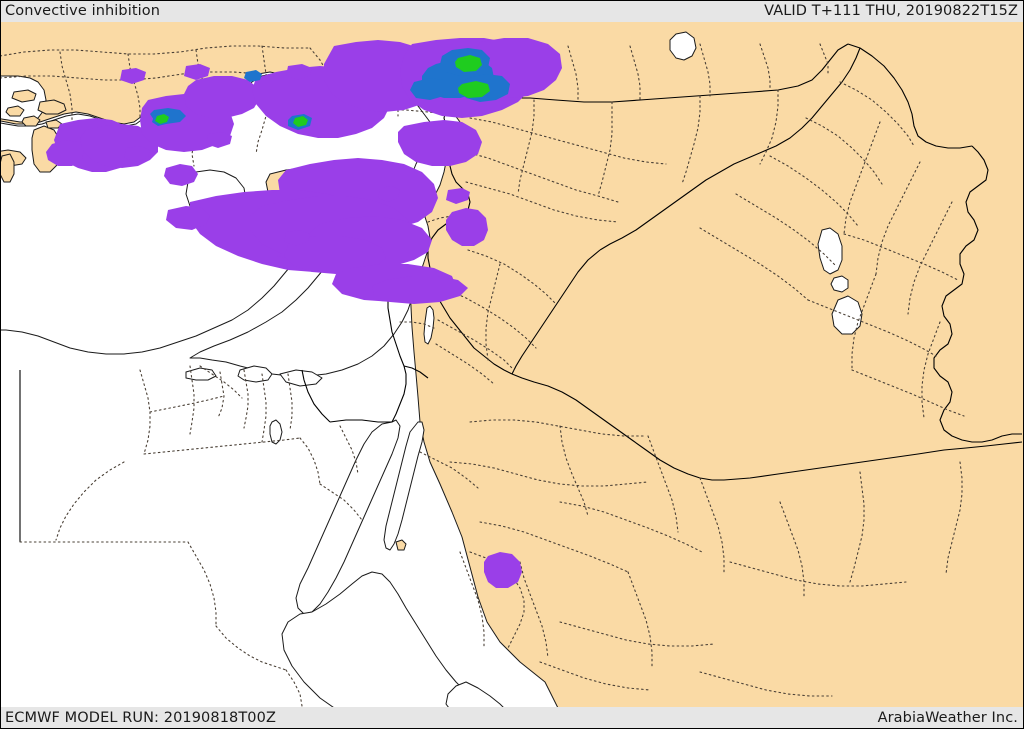 This screenshot has height=729, width=1024. What do you see at coordinates (222, 97) in the screenshot?
I see `cin-purple-konya` at bounding box center [222, 97].